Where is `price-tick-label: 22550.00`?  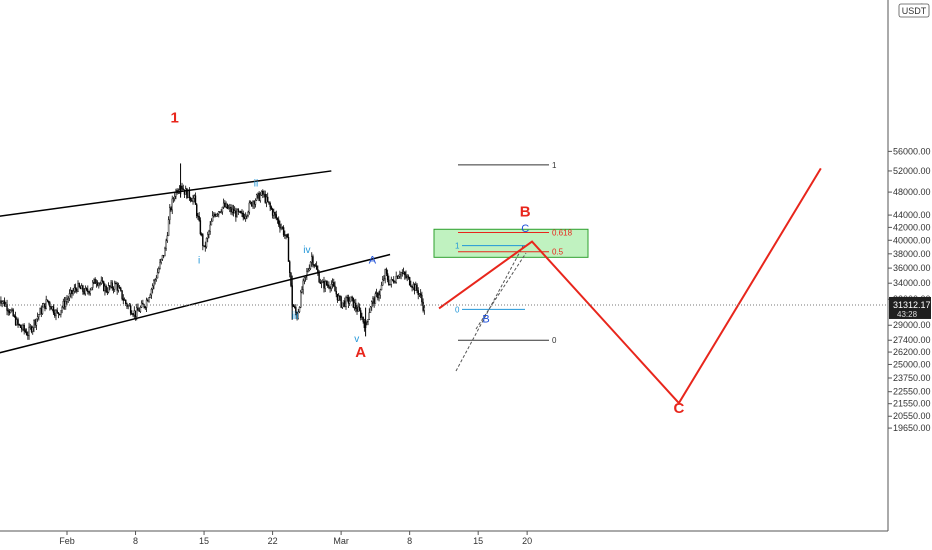
price-tick-label: 22550.00 is located at coordinates (912, 392).